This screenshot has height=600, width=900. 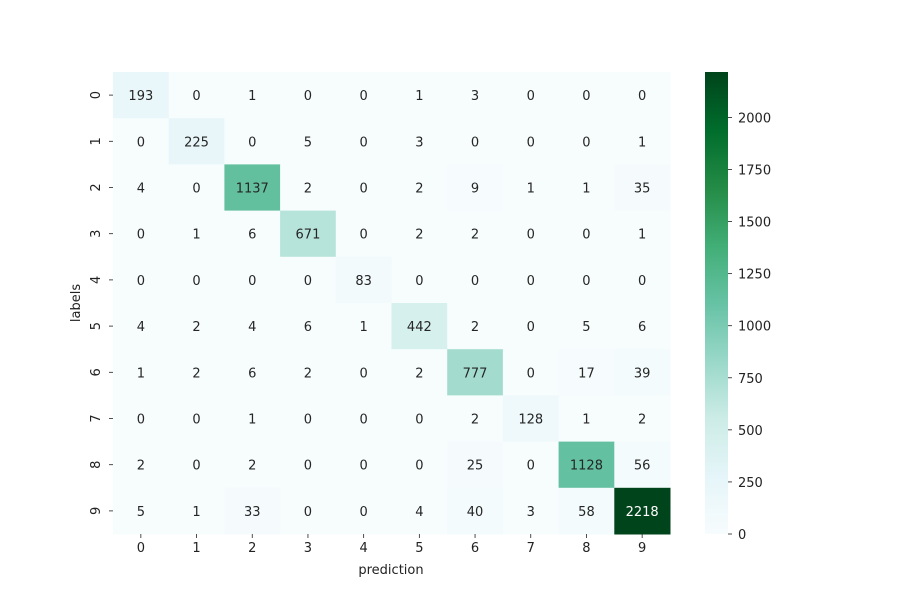 I want to click on y-axis-ticks: 0 1 2 3 4 5 6 7 8 9, so click(x=101, y=303).